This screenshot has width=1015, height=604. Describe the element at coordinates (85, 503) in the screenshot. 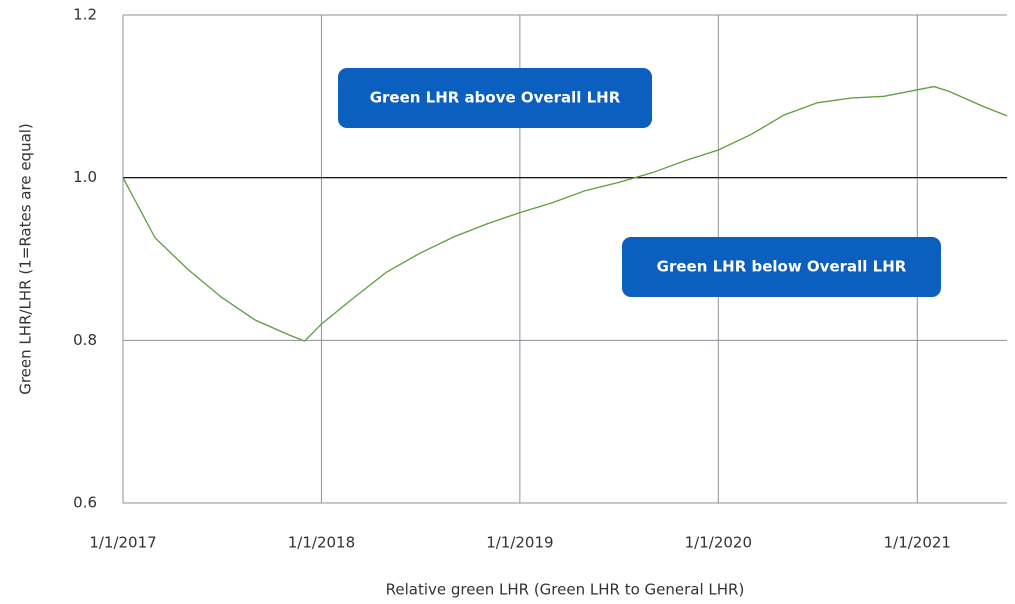

I see `y-tick-label: 0.6` at that location.